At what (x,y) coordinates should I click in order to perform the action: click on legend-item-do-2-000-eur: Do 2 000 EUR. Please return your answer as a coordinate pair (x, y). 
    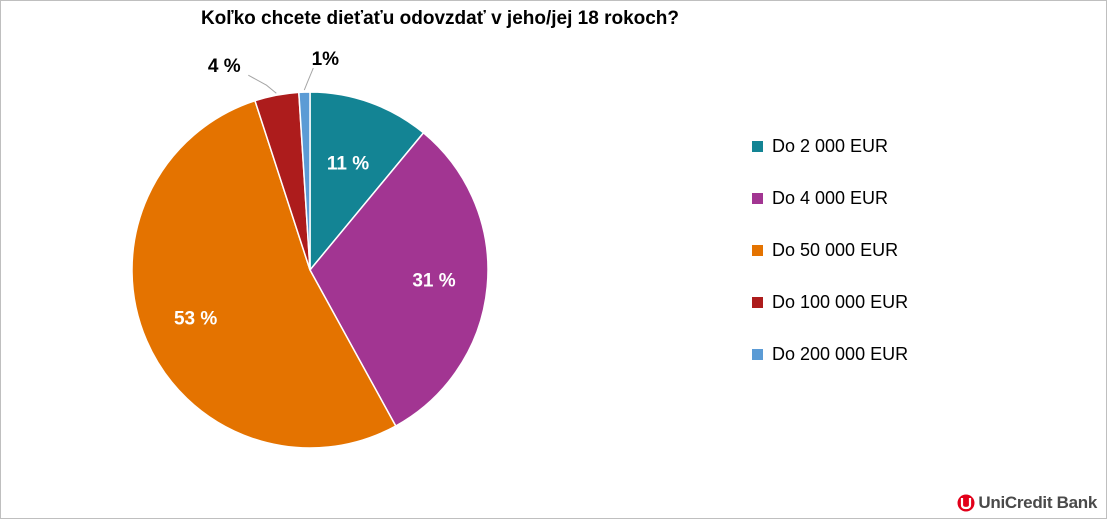
    Looking at the image, I should click on (830, 146).